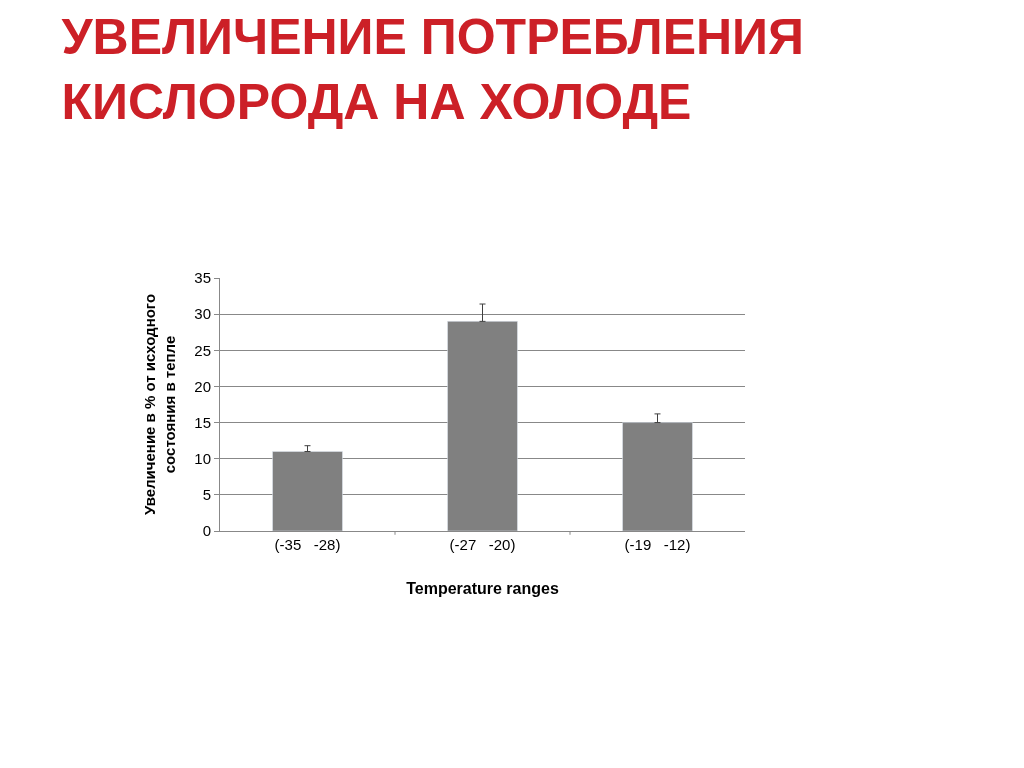 The height and width of the screenshot is (768, 1024). What do you see at coordinates (307, 544) in the screenshot?
I see `x-tick-label: (-35 -28)` at bounding box center [307, 544].